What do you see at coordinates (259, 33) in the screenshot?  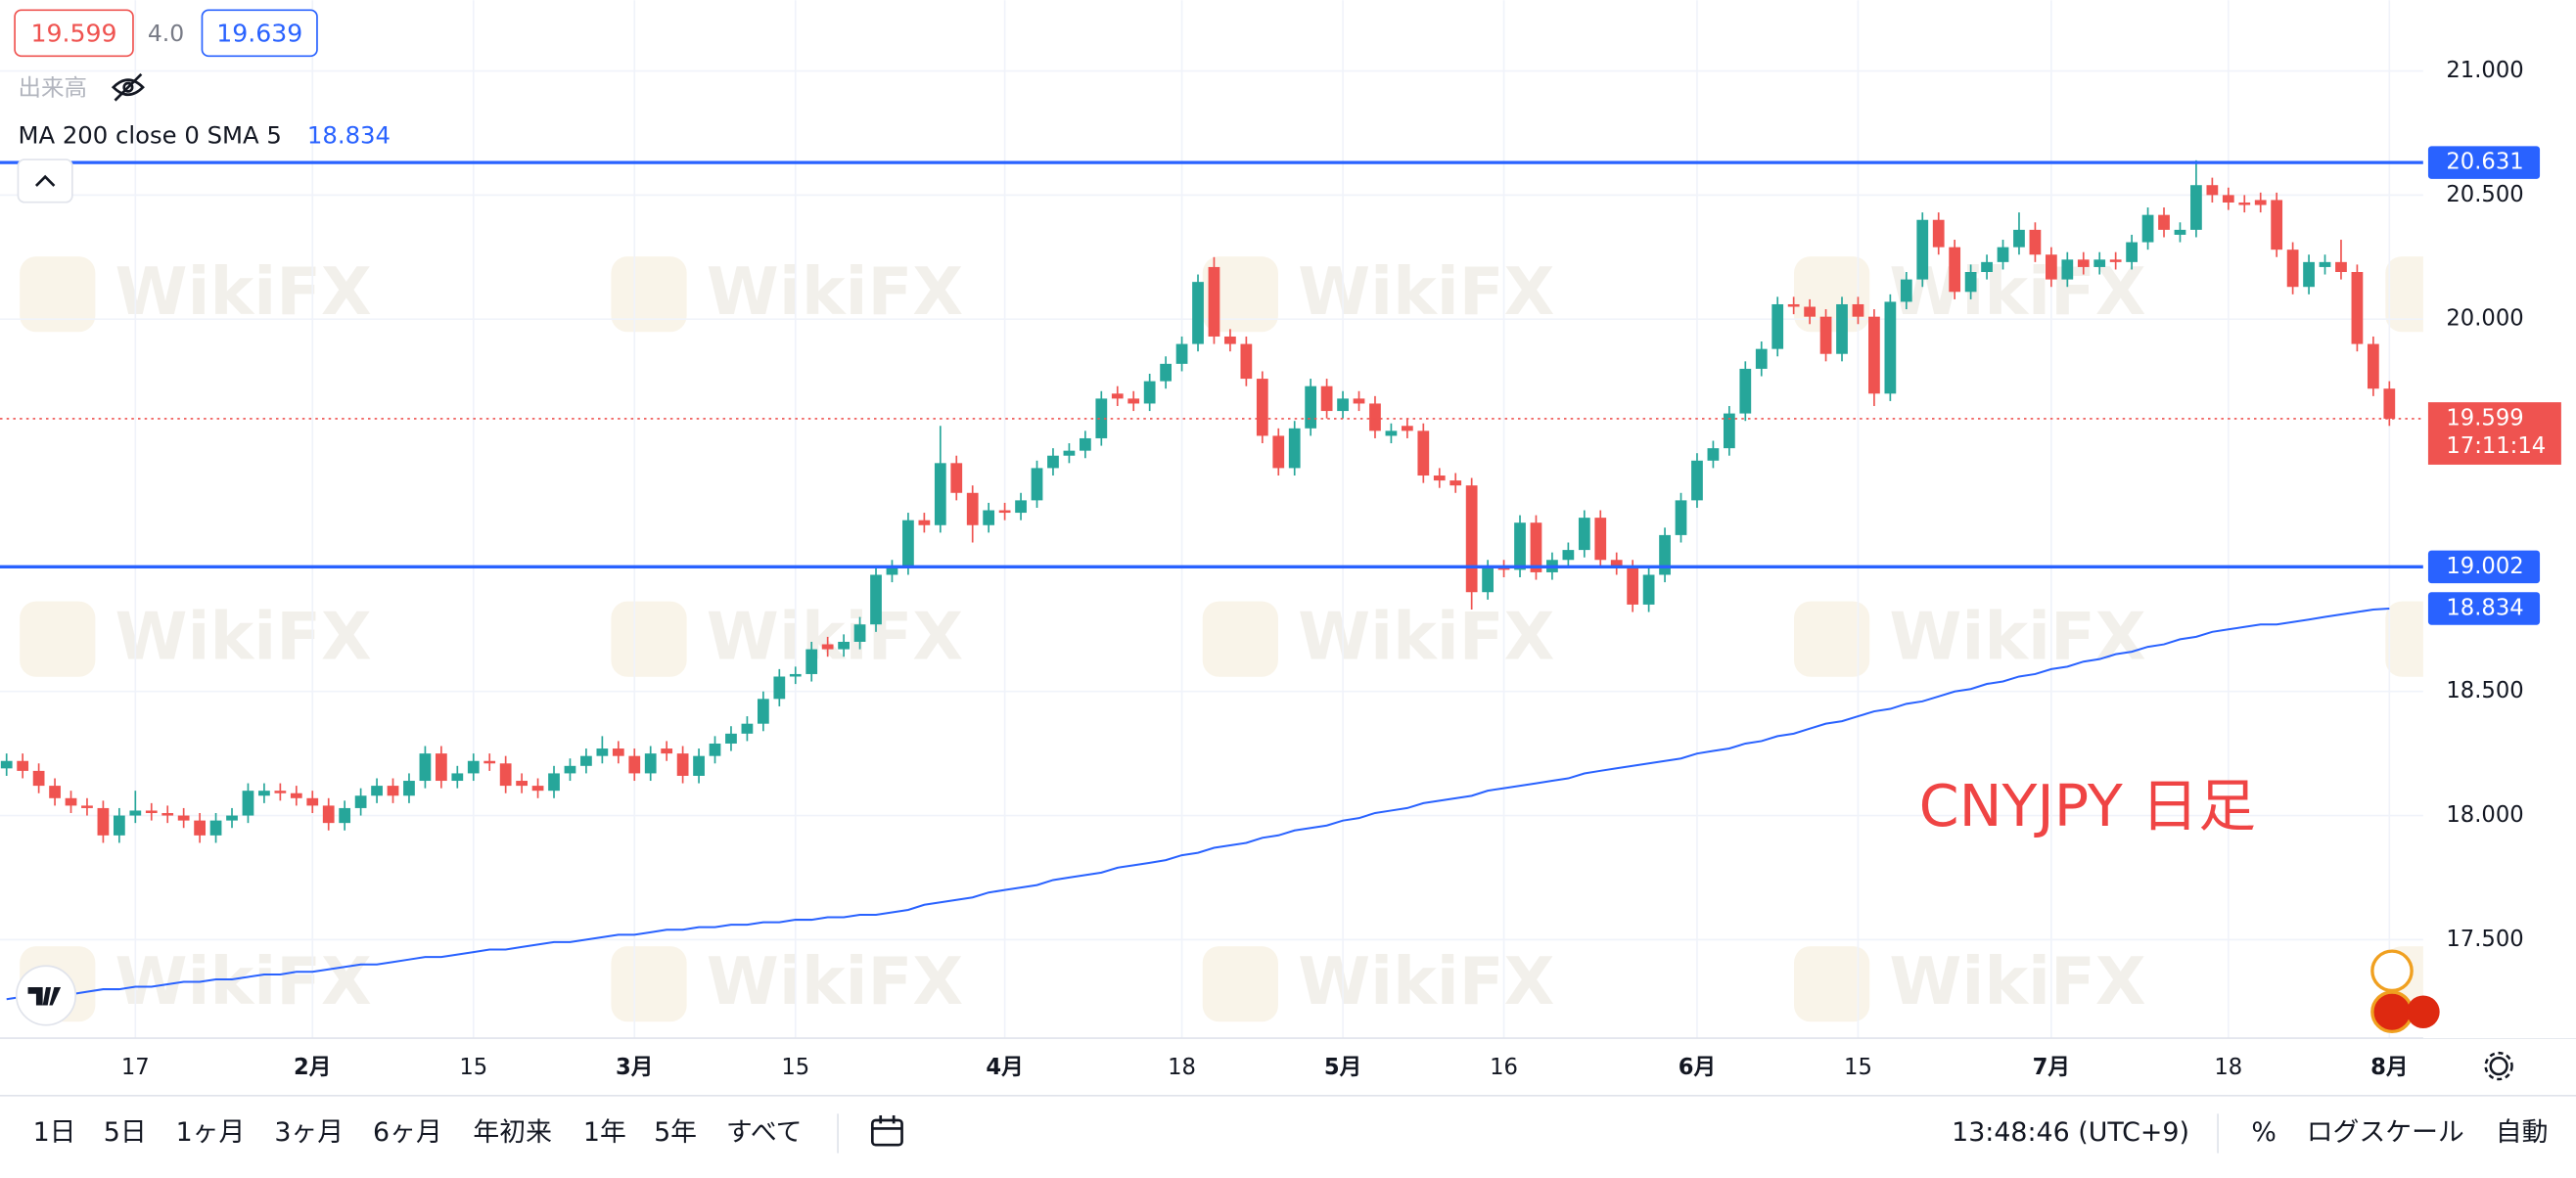 I see `ask-box` at bounding box center [259, 33].